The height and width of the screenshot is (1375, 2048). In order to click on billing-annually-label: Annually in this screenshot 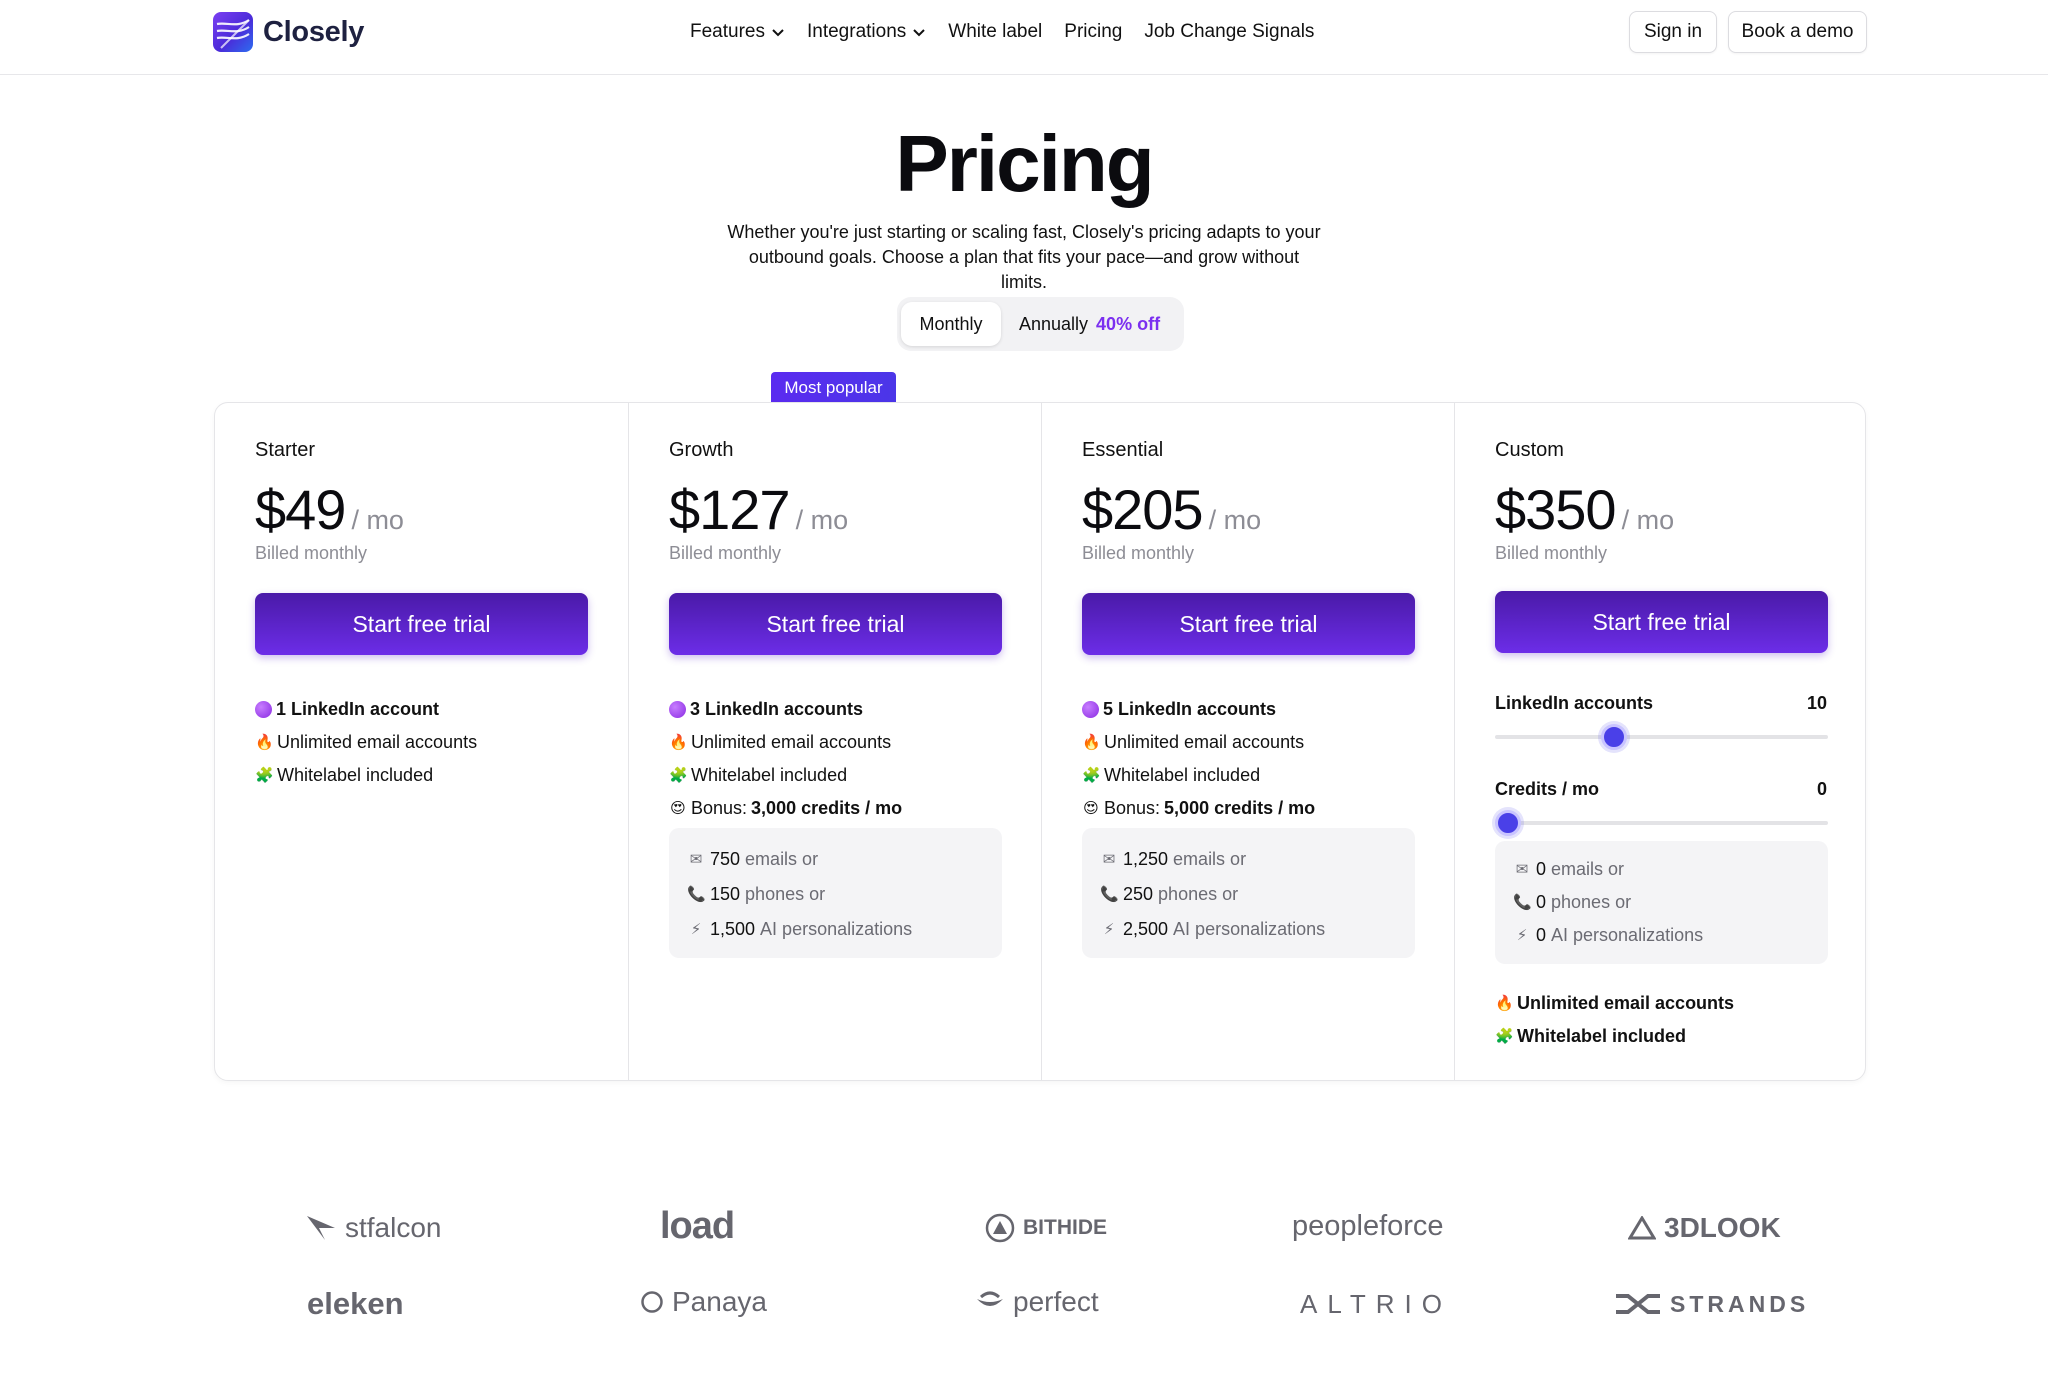, I will do `click(1054, 323)`.